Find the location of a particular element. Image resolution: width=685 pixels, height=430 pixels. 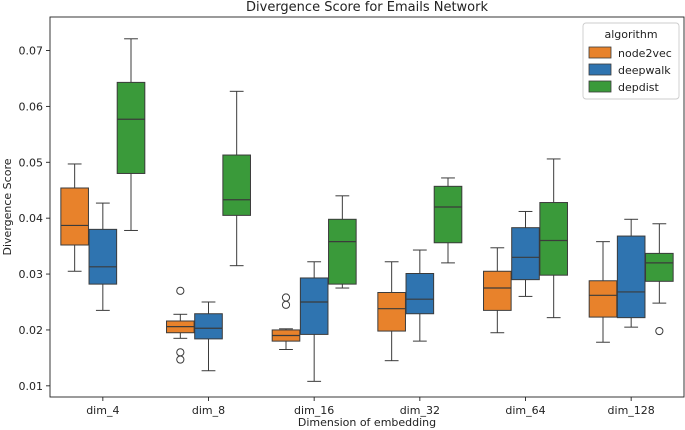

x-axis-label: Dimension of embedding is located at coordinates (367, 422).